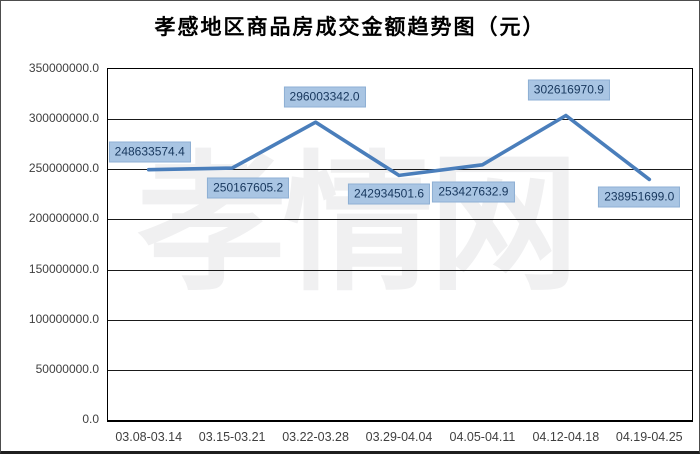 The height and width of the screenshot is (454, 700). What do you see at coordinates (63, 318) in the screenshot?
I see `y-tick-label: 100000000.0` at bounding box center [63, 318].